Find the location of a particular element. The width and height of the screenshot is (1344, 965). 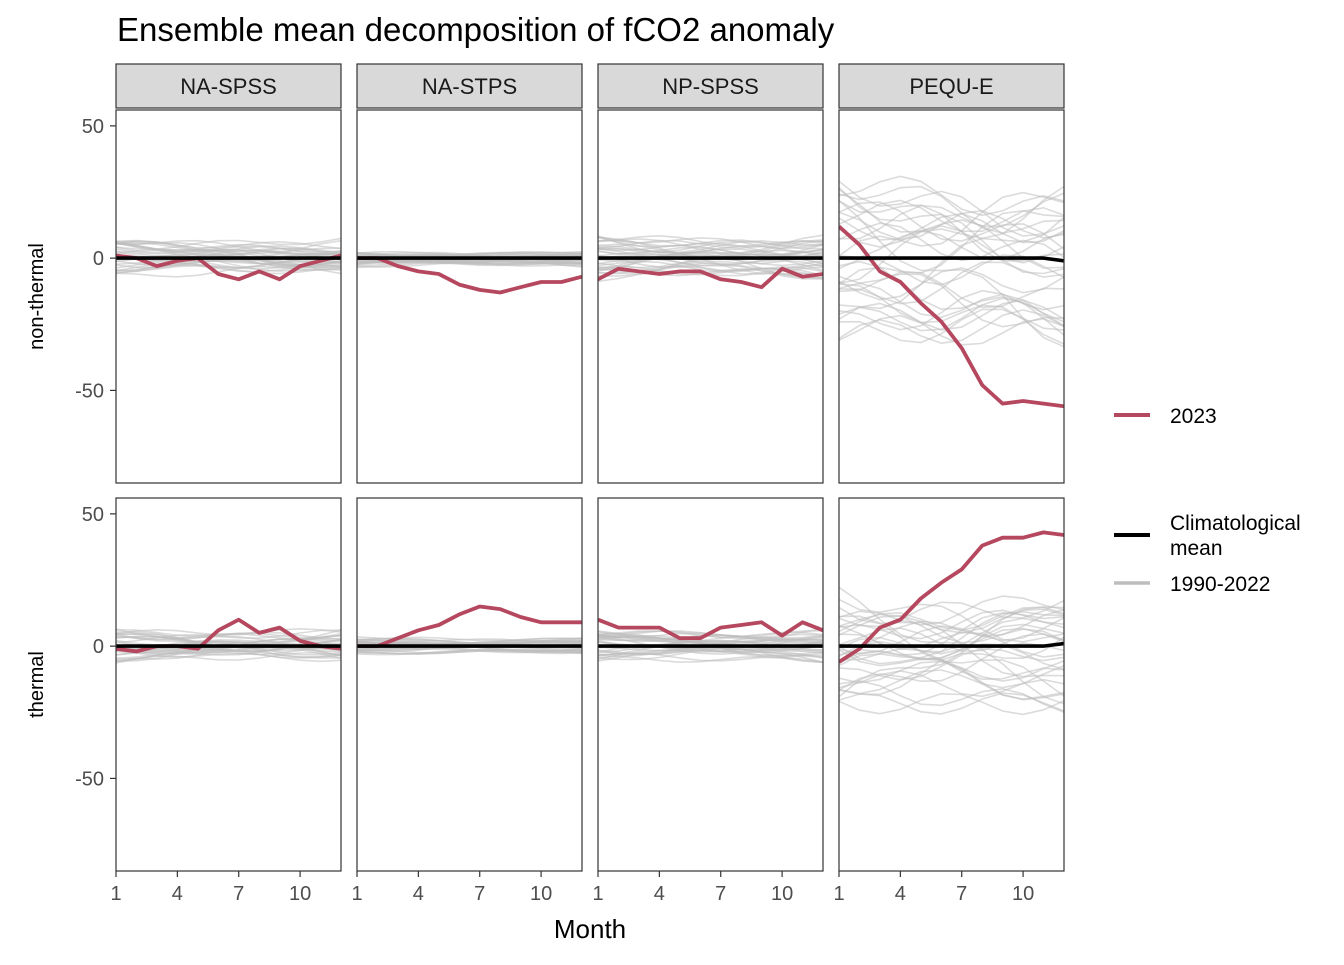

facet-strip-na-stps: NA-STPS is located at coordinates (469, 86).